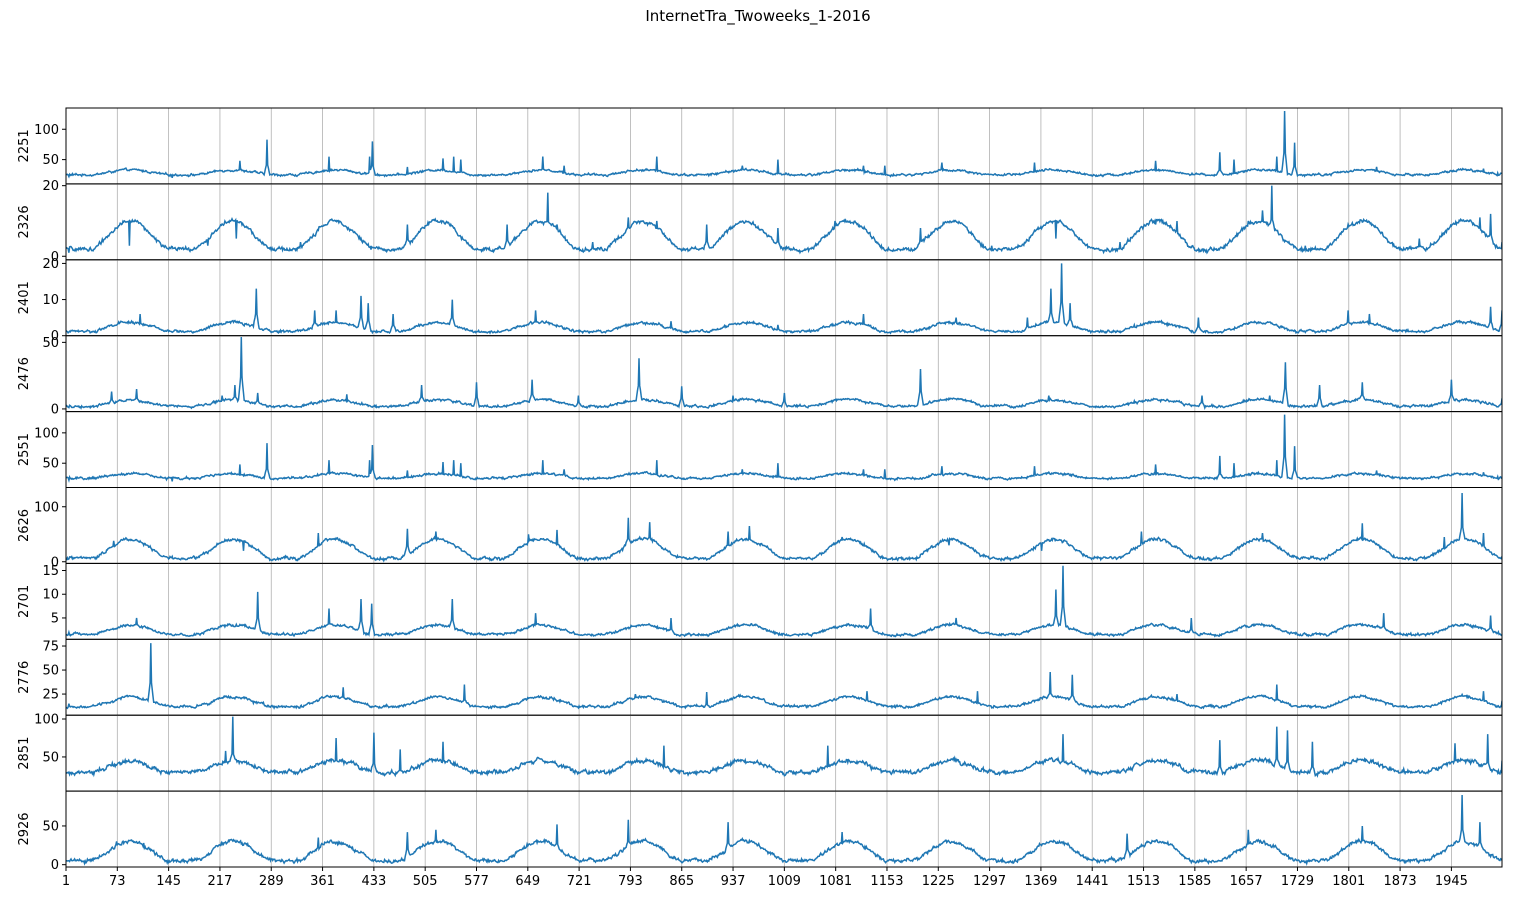 This screenshot has width=1516, height=901. Describe the element at coordinates (117, 881) in the screenshot. I see `x-tick-label: 73` at that location.